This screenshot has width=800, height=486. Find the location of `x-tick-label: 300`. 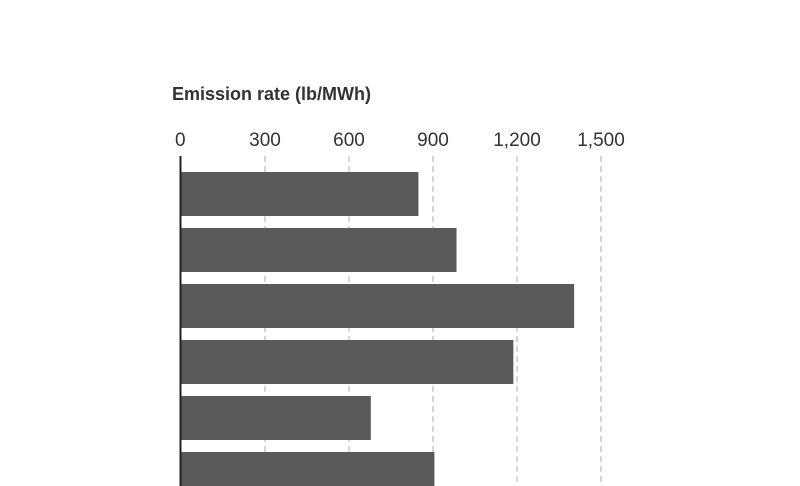

x-tick-label: 300 is located at coordinates (265, 140).